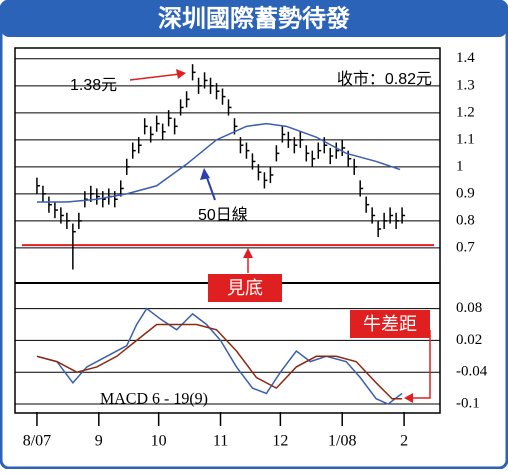 Image resolution: width=508 pixels, height=474 pixels. Describe the element at coordinates (280, 441) in the screenshot. I see `x-tick-label: 12` at that location.